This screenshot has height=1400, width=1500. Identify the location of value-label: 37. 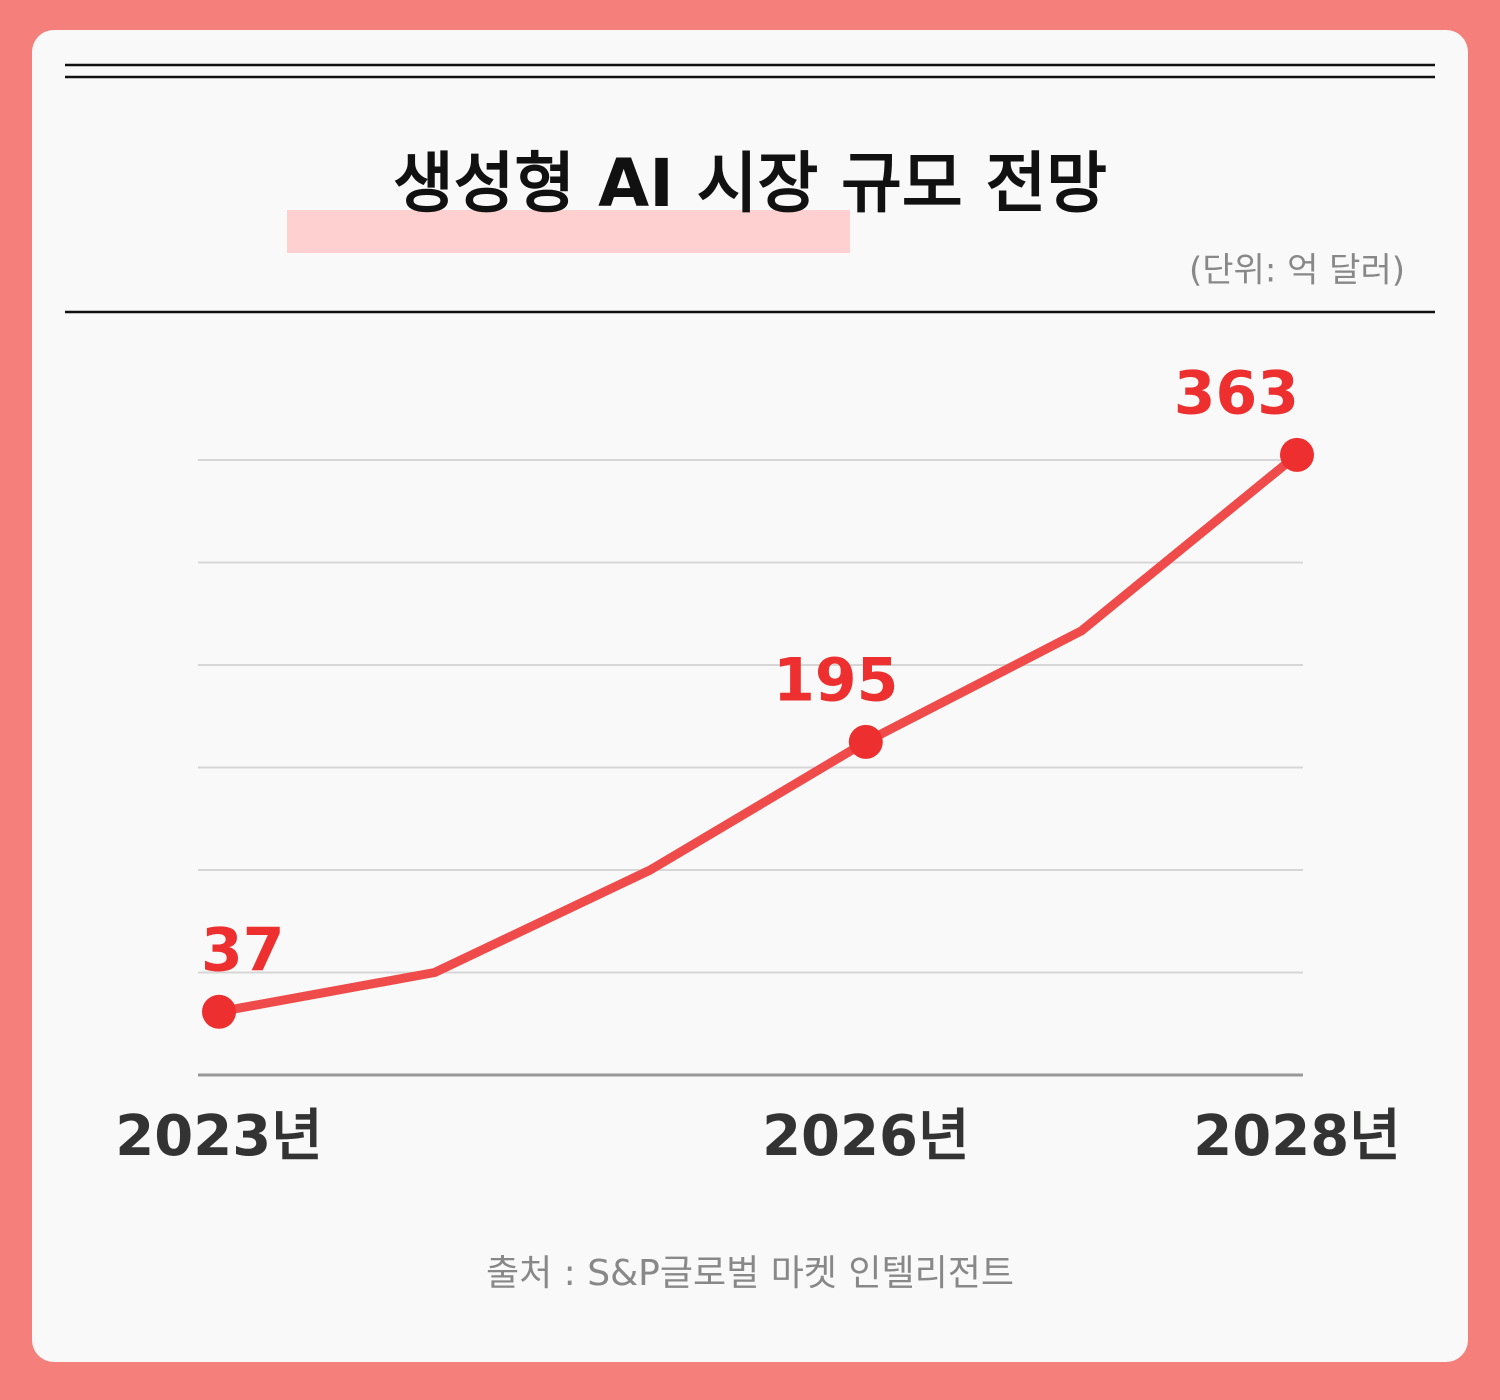
(243, 950).